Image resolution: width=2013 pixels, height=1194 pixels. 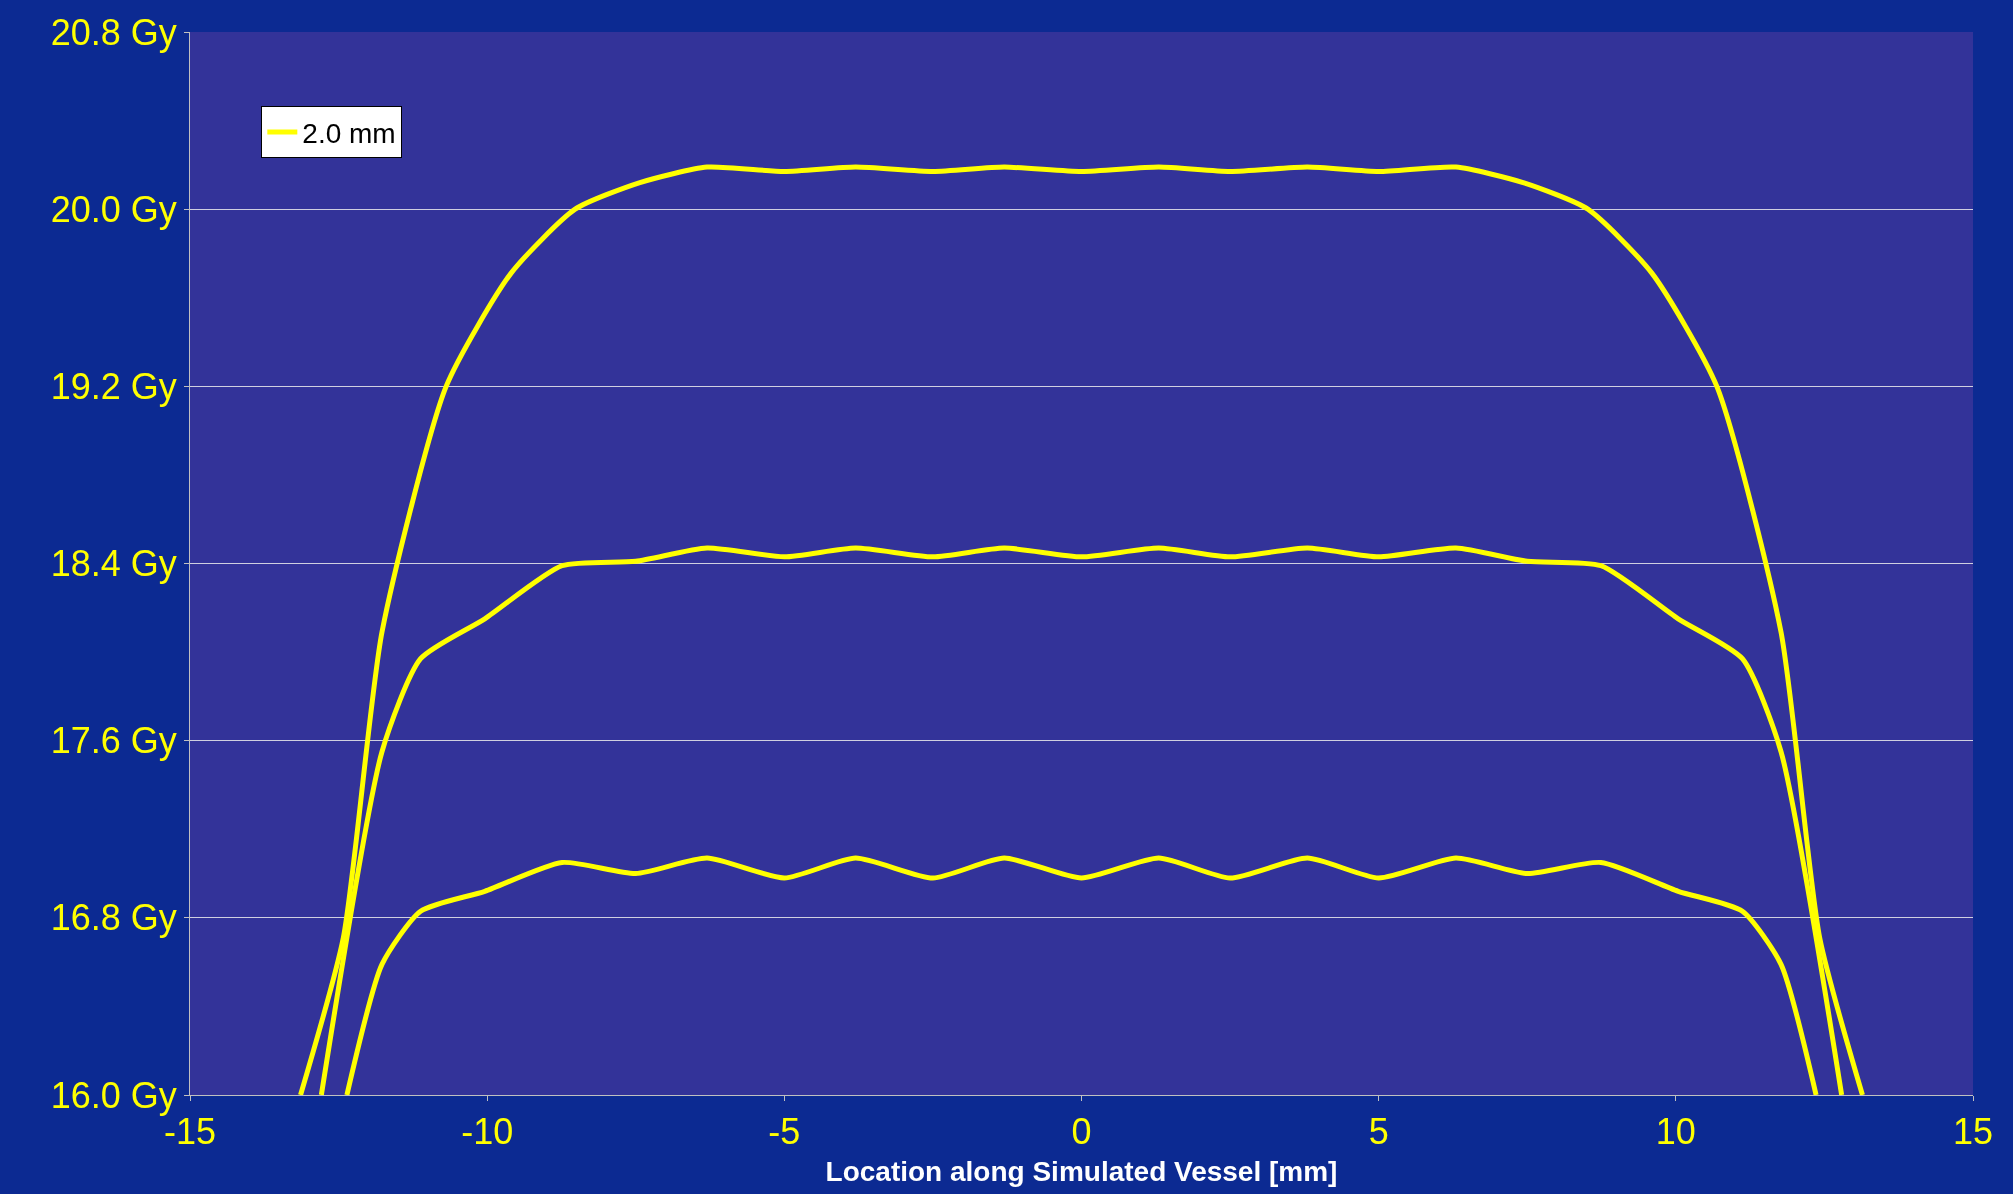 I want to click on x-tick-label: -10, so click(x=487, y=1132).